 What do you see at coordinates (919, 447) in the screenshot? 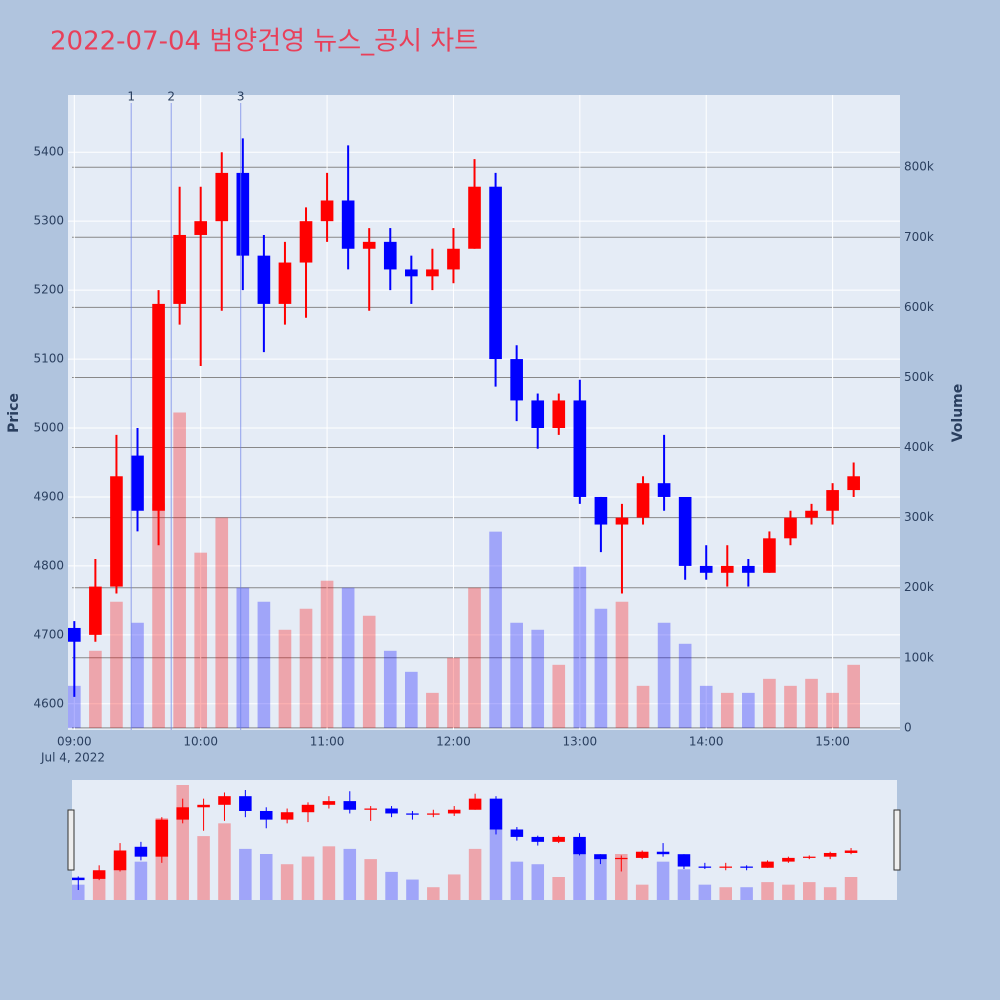
I see `y2-tick-label: 400k` at bounding box center [919, 447].